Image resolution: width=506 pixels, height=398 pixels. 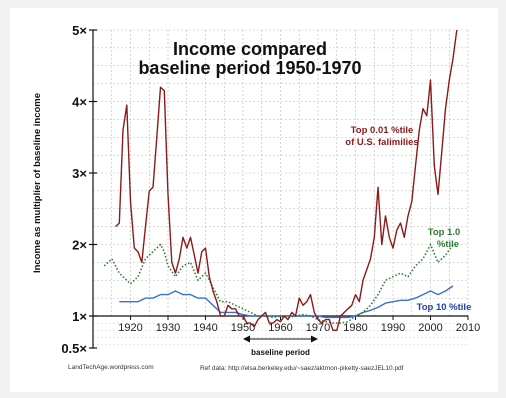 I want to click on baseline-arrow-left, so click(x=246, y=339).